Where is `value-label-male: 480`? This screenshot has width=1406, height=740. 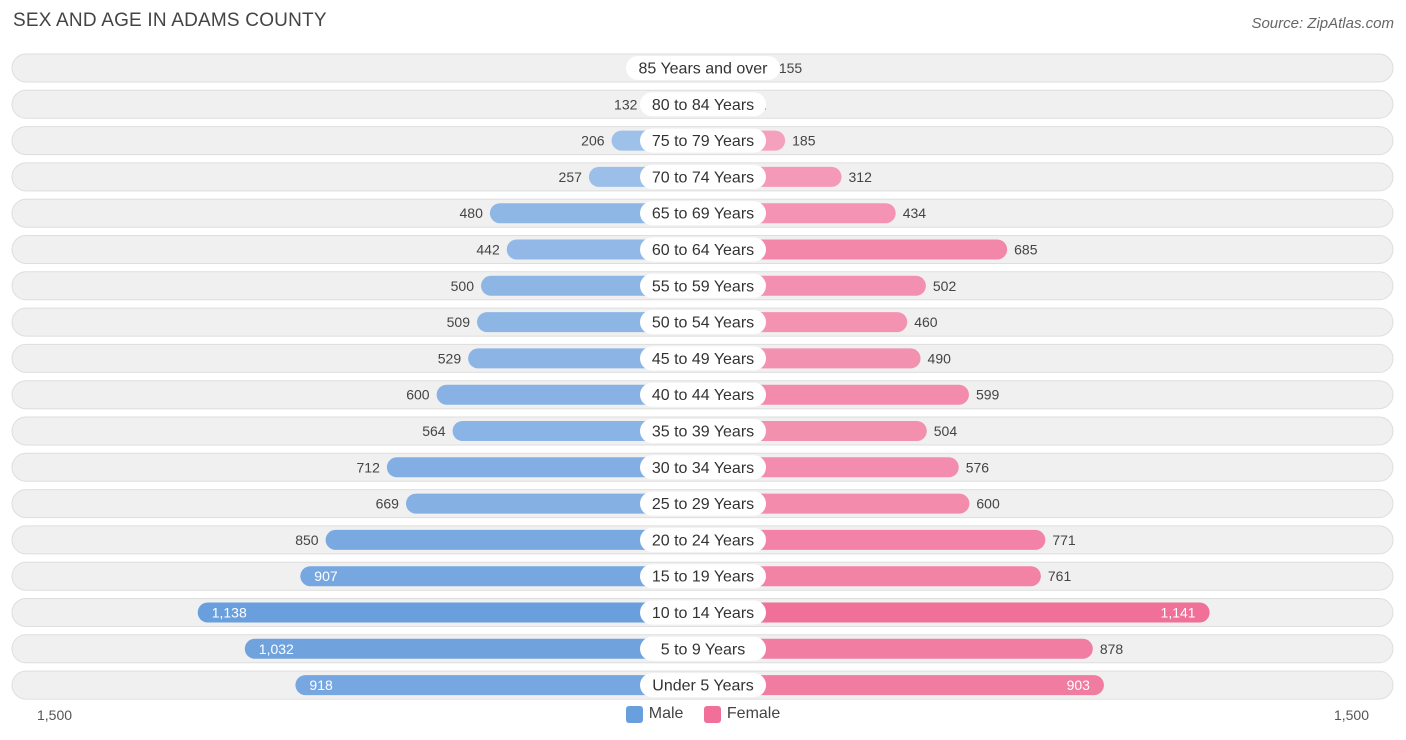 value-label-male: 480 is located at coordinates (472, 213).